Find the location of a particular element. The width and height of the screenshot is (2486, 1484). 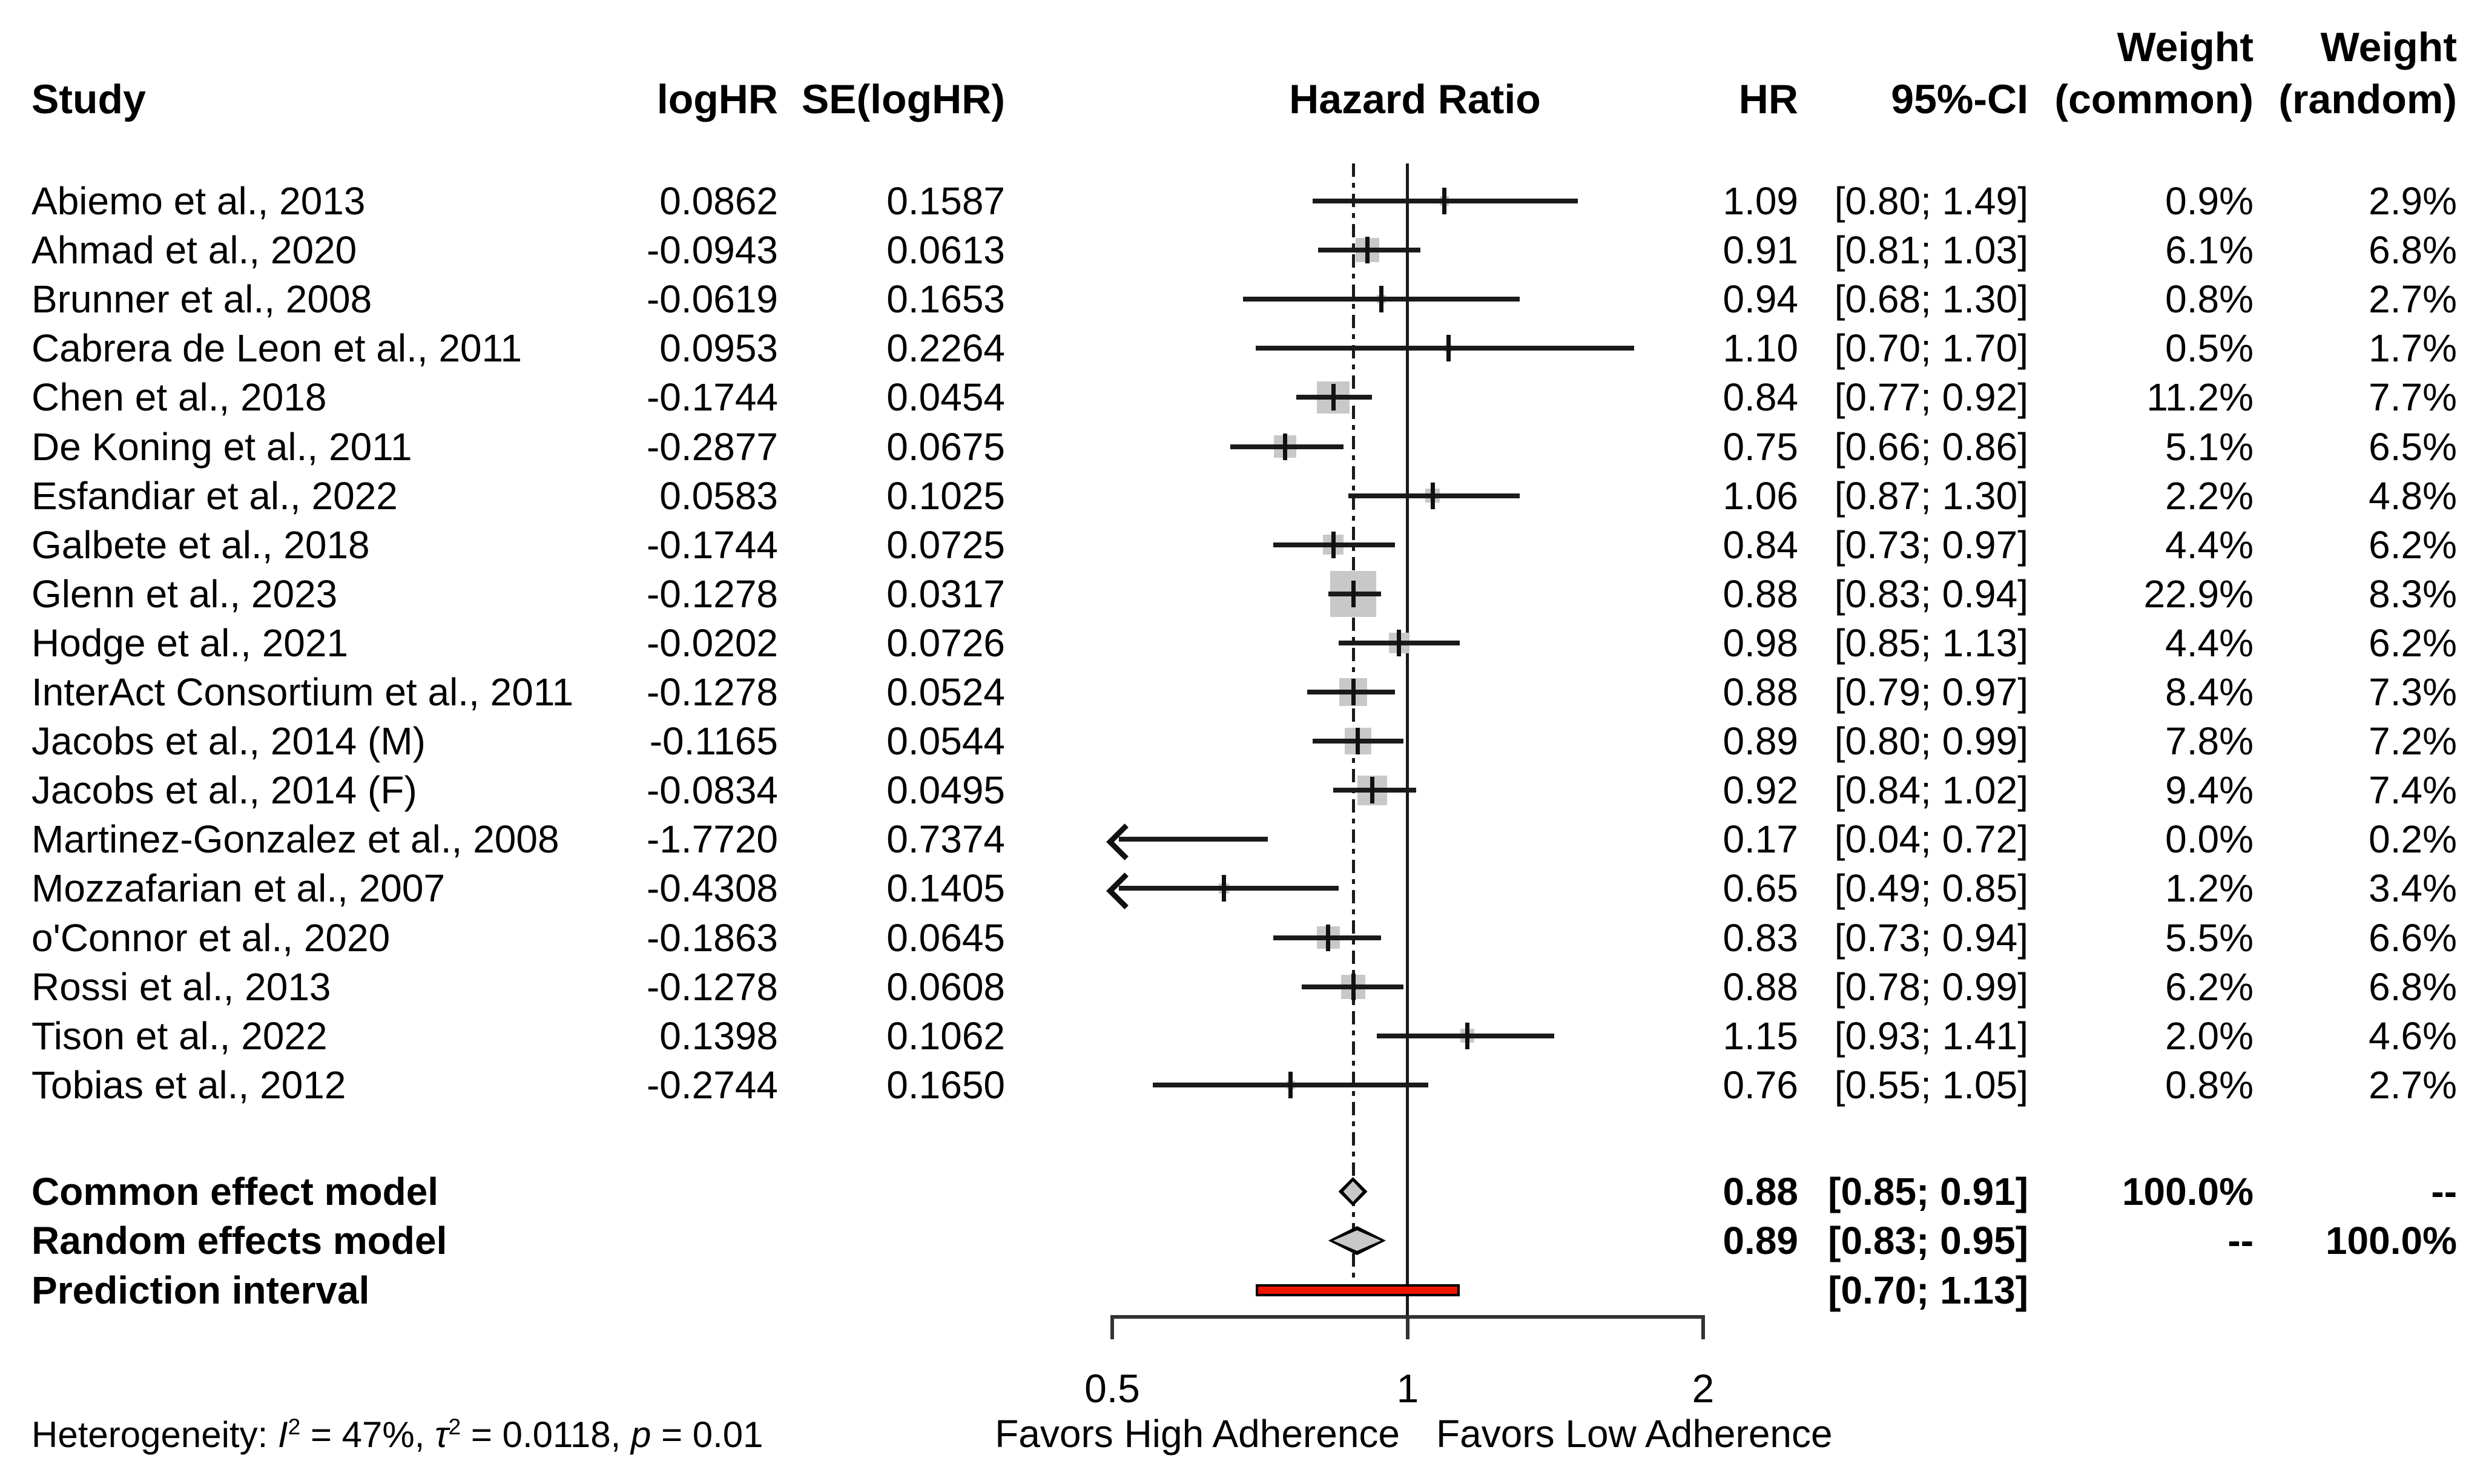

study-name: Mozzafarian et al., 2007 is located at coordinates (238, 888).